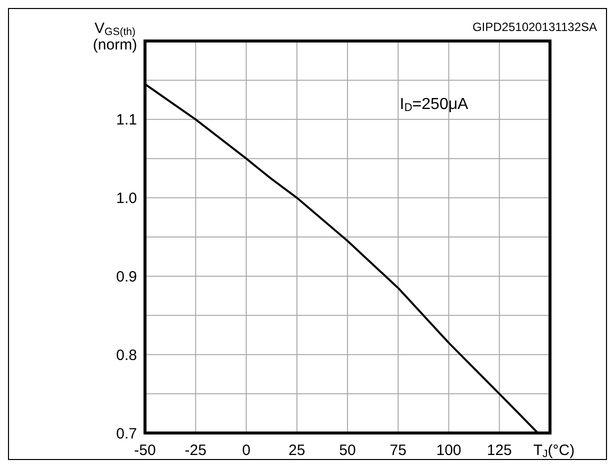 The width and height of the screenshot is (615, 470). Describe the element at coordinates (145, 450) in the screenshot. I see `x-tick-label: -50` at that location.